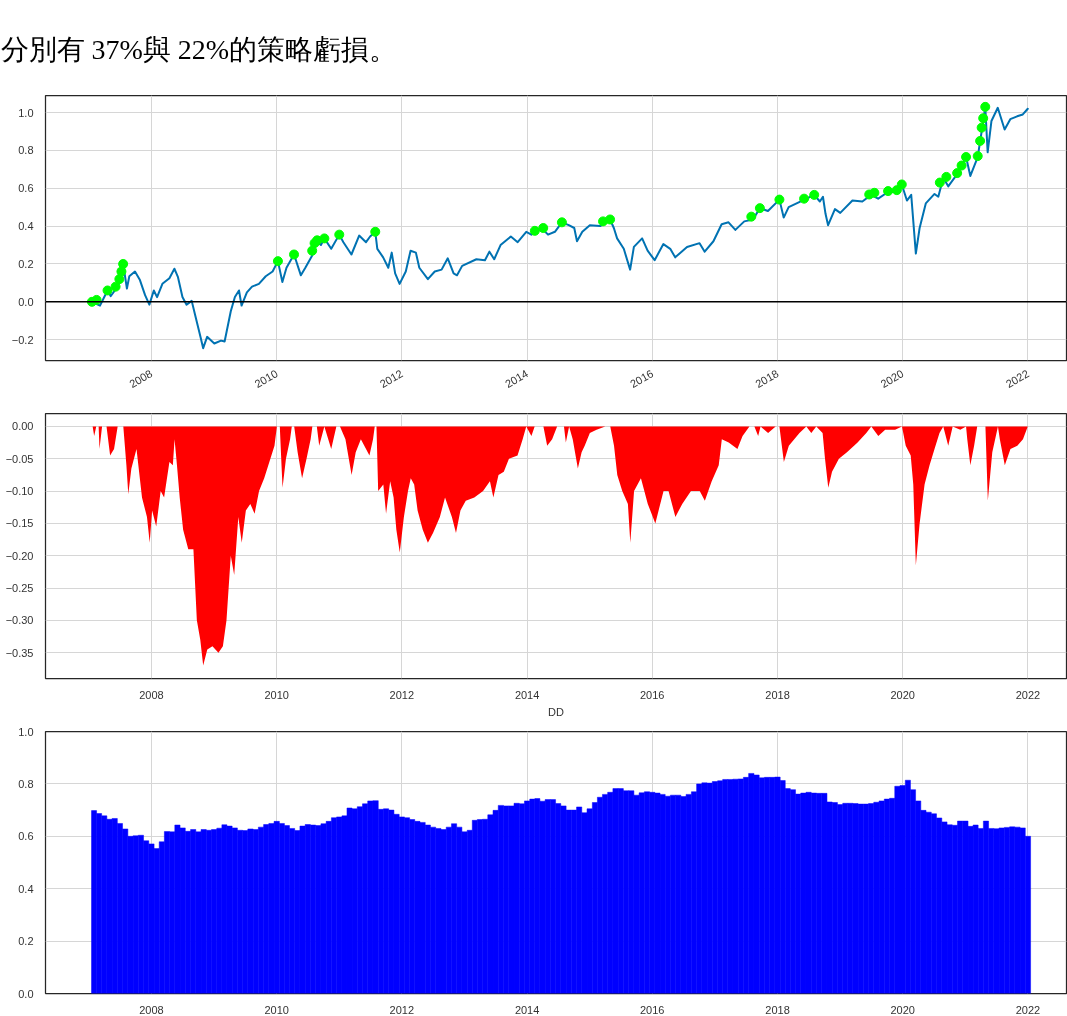 This screenshot has width=1067, height=1016. Describe the element at coordinates (19, 523) in the screenshot. I see `y-tick-label: −0.15` at that location.